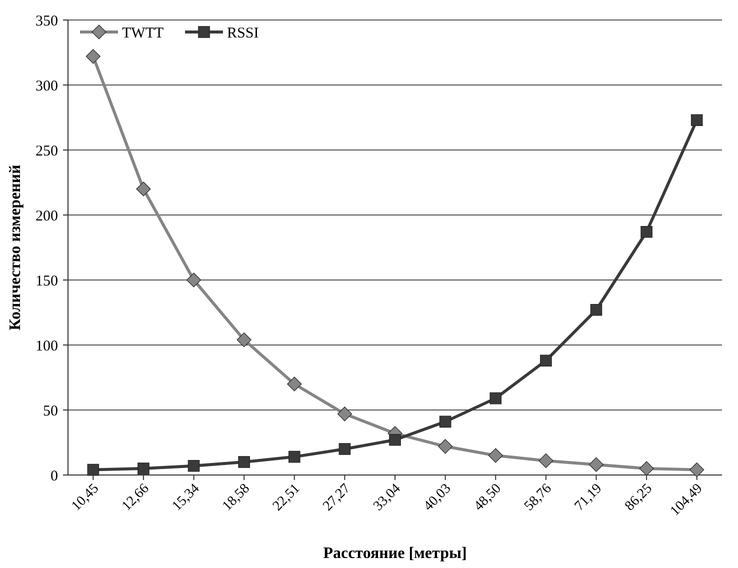 The width and height of the screenshot is (738, 568). I want to click on y-tick-label: 100, so click(47, 346).